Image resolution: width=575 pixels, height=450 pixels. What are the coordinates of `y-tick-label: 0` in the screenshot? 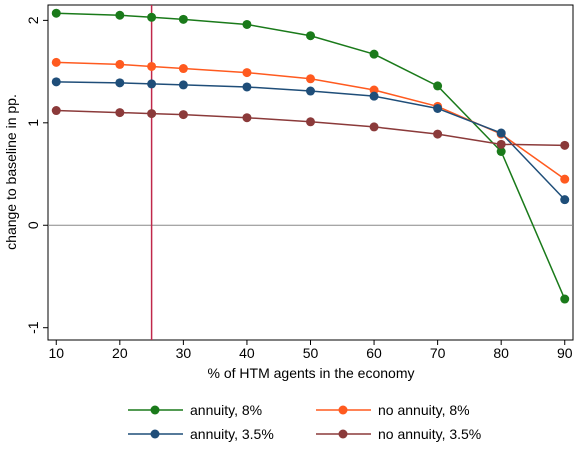 It's located at (33, 225).